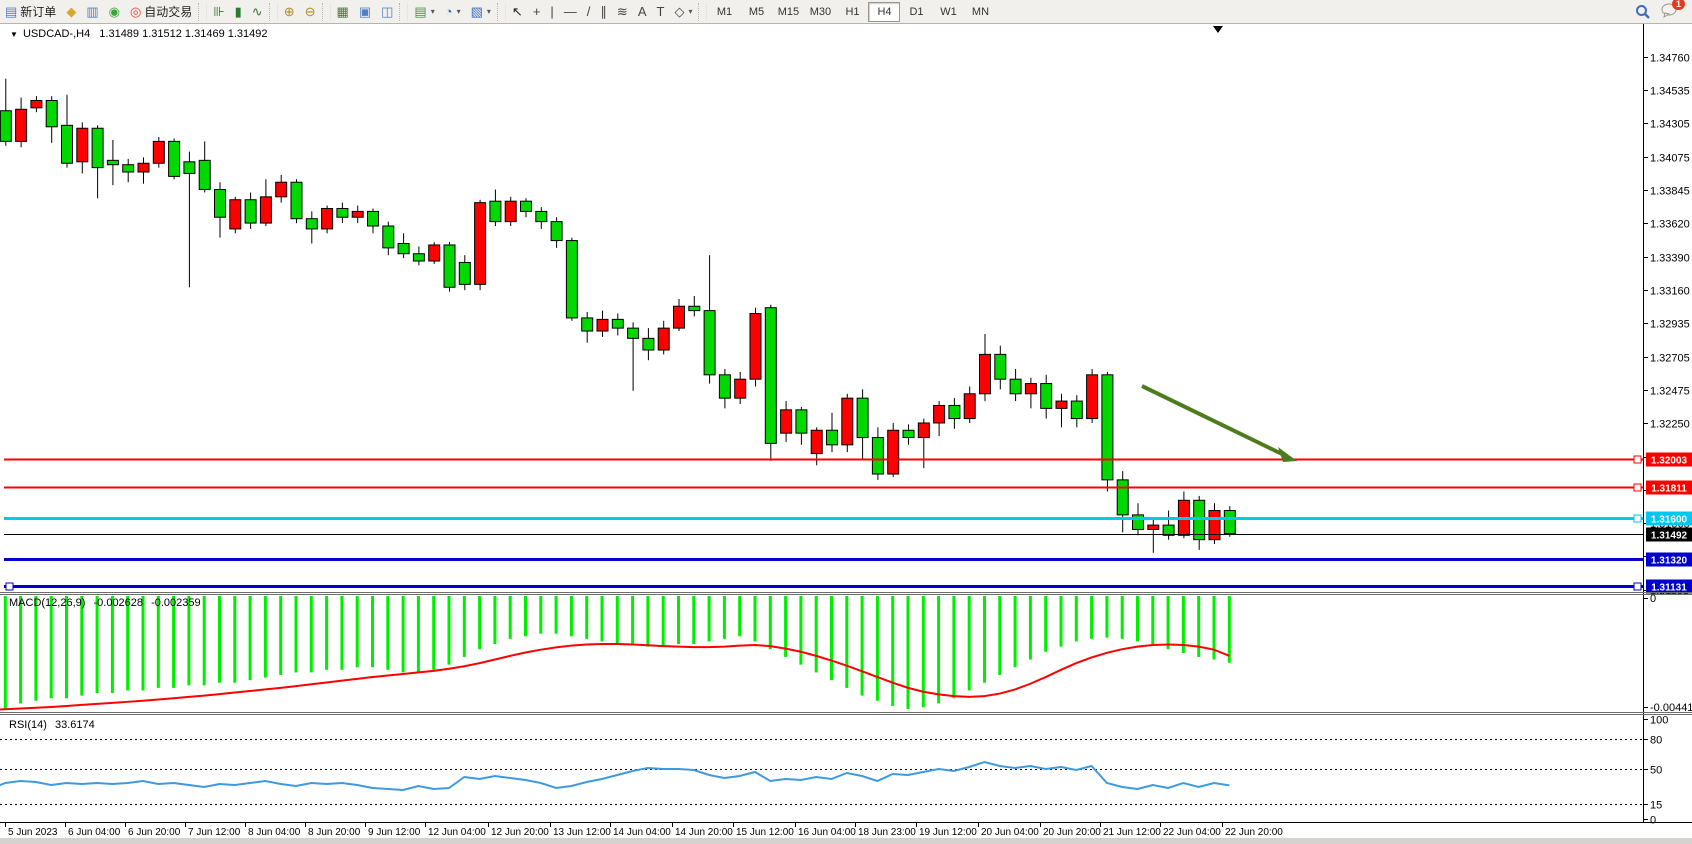  What do you see at coordinates (481, 12) in the screenshot?
I see `indicators-button: ▧ ▾` at bounding box center [481, 12].